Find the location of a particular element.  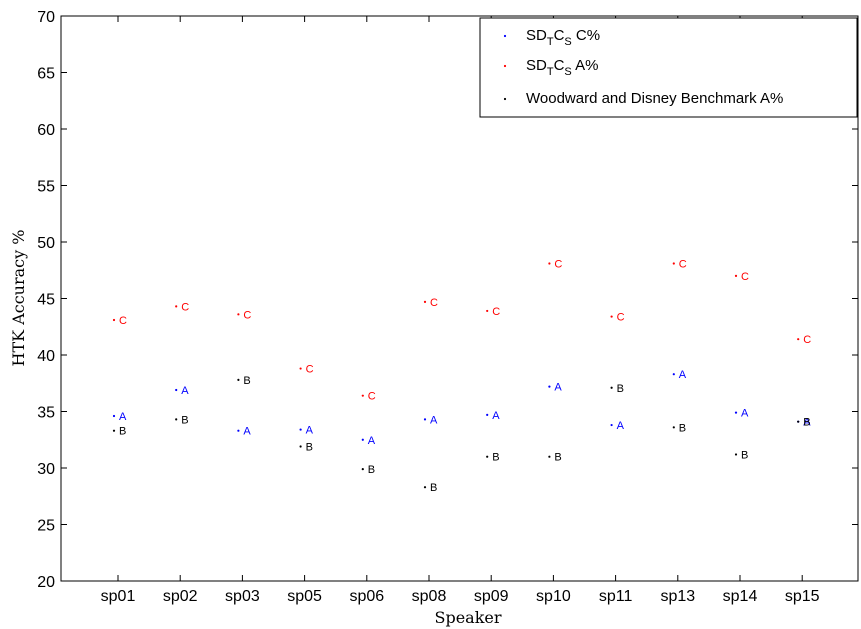

y-tick-label: 20 is located at coordinates (46, 582).